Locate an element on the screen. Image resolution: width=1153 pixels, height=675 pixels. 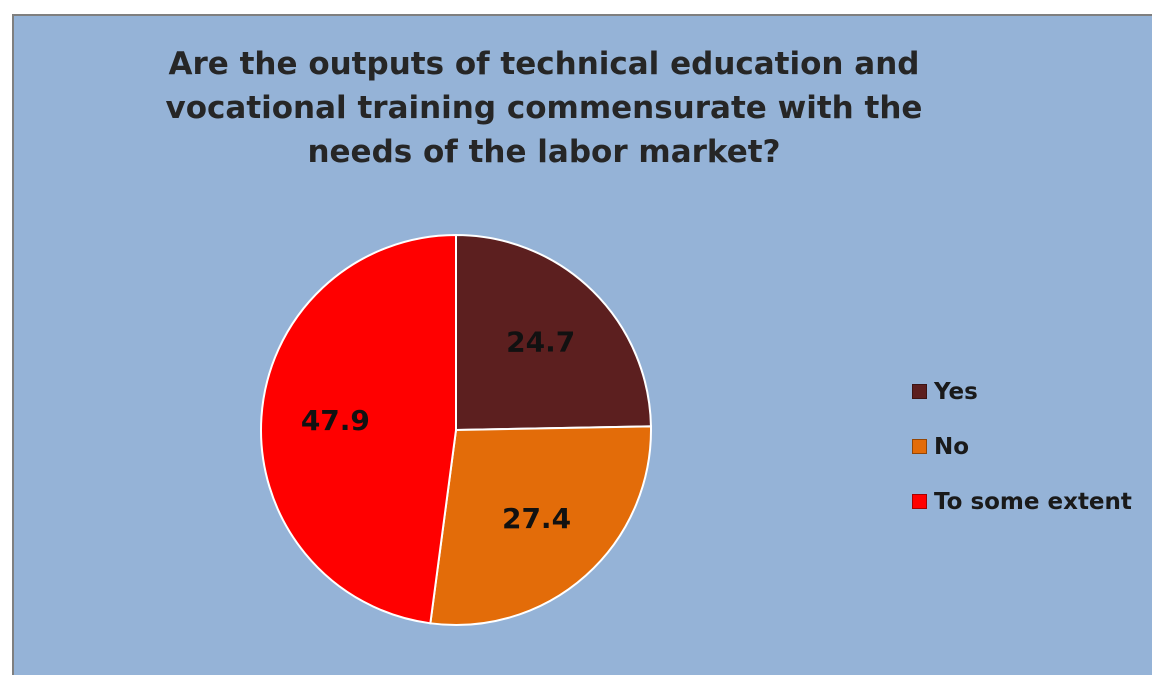
legend-swatch-to-some-extent is located at coordinates (919, 501).